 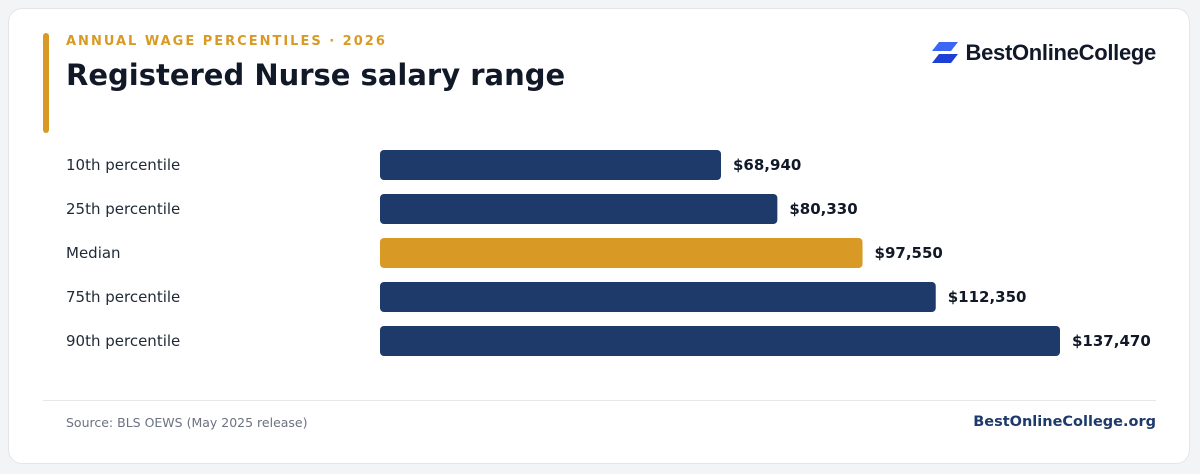 I want to click on site-link: BestOnlineCollege.org, so click(x=1064, y=422).